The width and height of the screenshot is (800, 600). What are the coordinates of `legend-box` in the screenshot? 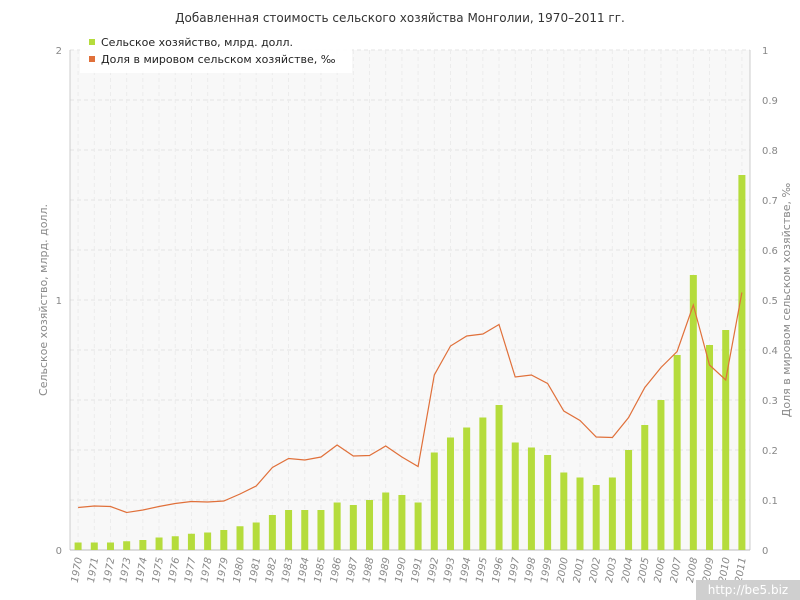 It's located at (216, 53).